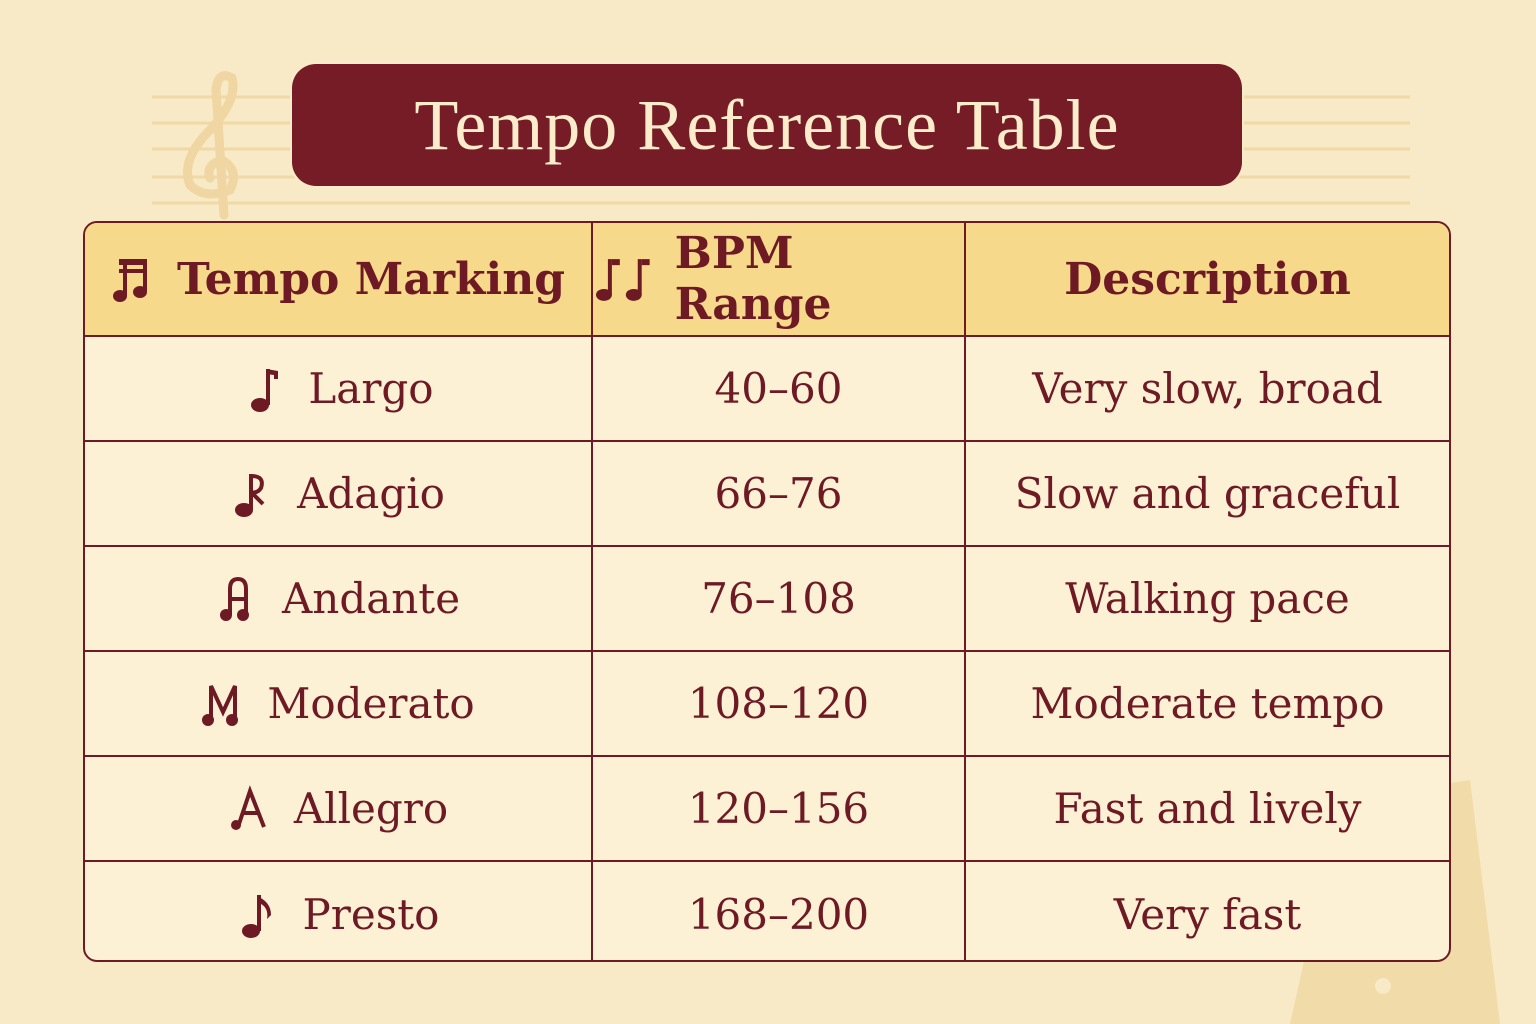 Image resolution: width=1536 pixels, height=1024 pixels. I want to click on tempo-marking: Allegro, so click(371, 808).